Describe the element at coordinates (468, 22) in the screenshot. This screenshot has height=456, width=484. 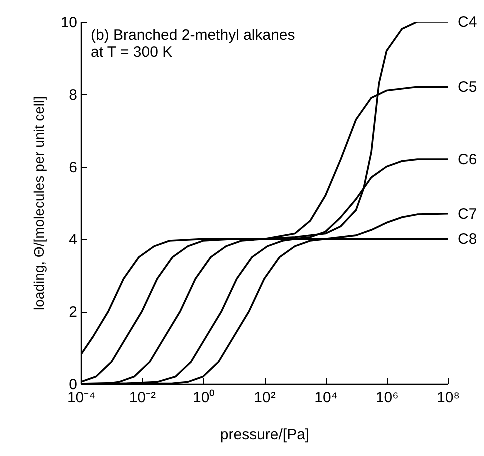
I see `series-label: C4` at that location.